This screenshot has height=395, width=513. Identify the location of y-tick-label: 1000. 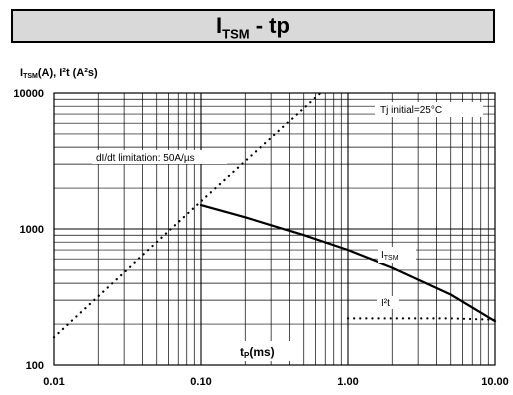
(32, 230).